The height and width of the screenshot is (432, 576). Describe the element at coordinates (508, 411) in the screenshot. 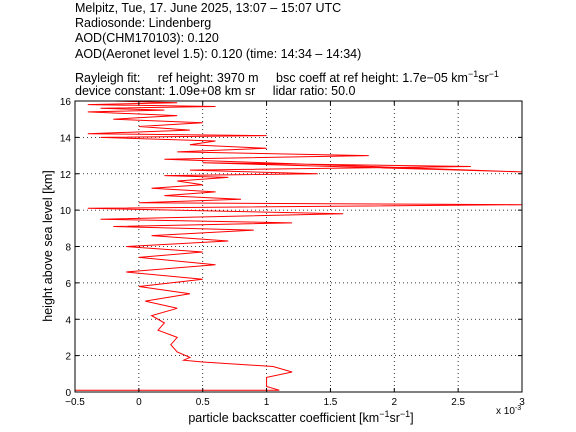

I see `x-multiplier: x 10-3` at that location.